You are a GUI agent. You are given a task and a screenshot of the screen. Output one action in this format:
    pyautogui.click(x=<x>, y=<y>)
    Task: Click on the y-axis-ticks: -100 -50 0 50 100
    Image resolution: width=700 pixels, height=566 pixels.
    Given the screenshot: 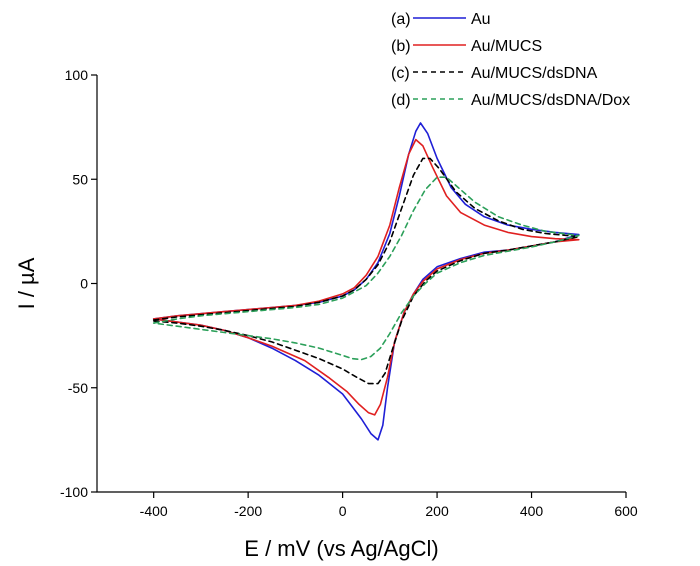 What is the action you would take?
    pyautogui.click(x=78, y=283)
    